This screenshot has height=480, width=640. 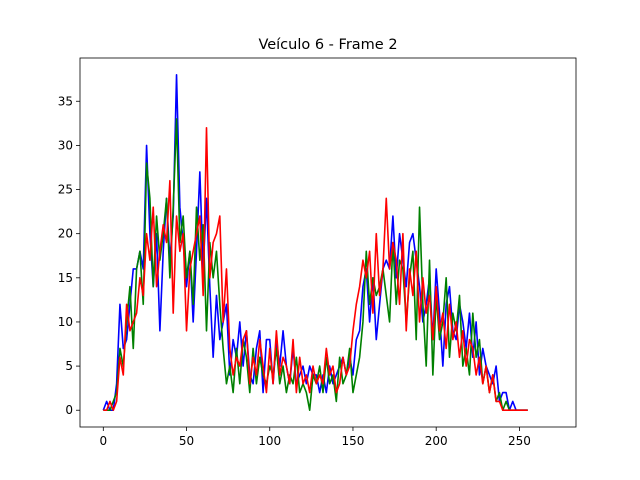 I want to click on x-tick-label: 50, so click(x=186, y=441).